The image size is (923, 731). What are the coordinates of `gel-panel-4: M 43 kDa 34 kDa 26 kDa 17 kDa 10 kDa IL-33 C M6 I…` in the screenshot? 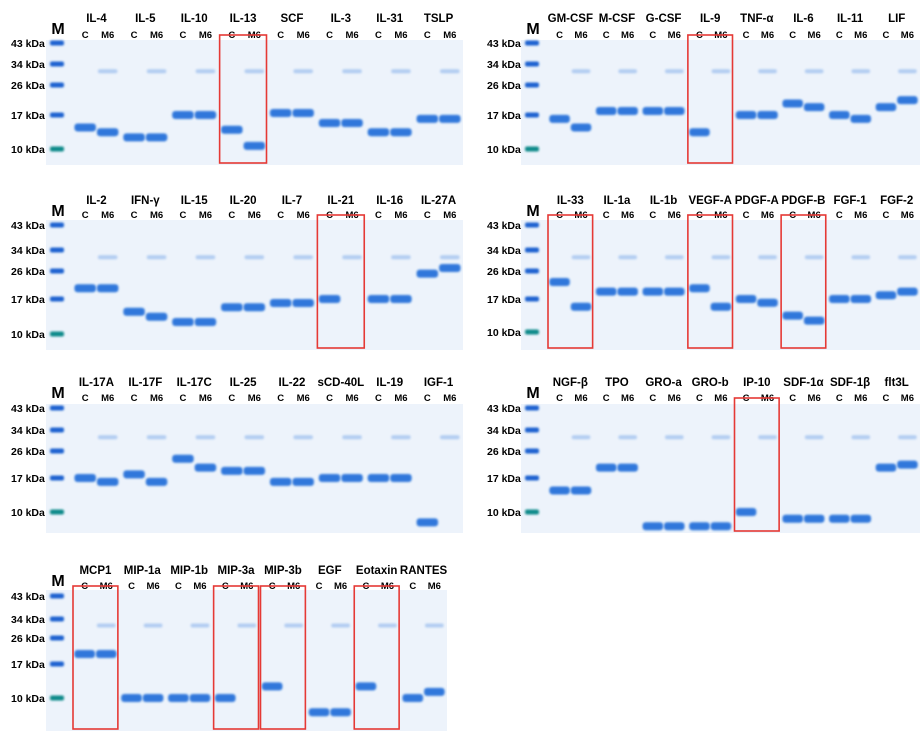 It's located at (703, 272).